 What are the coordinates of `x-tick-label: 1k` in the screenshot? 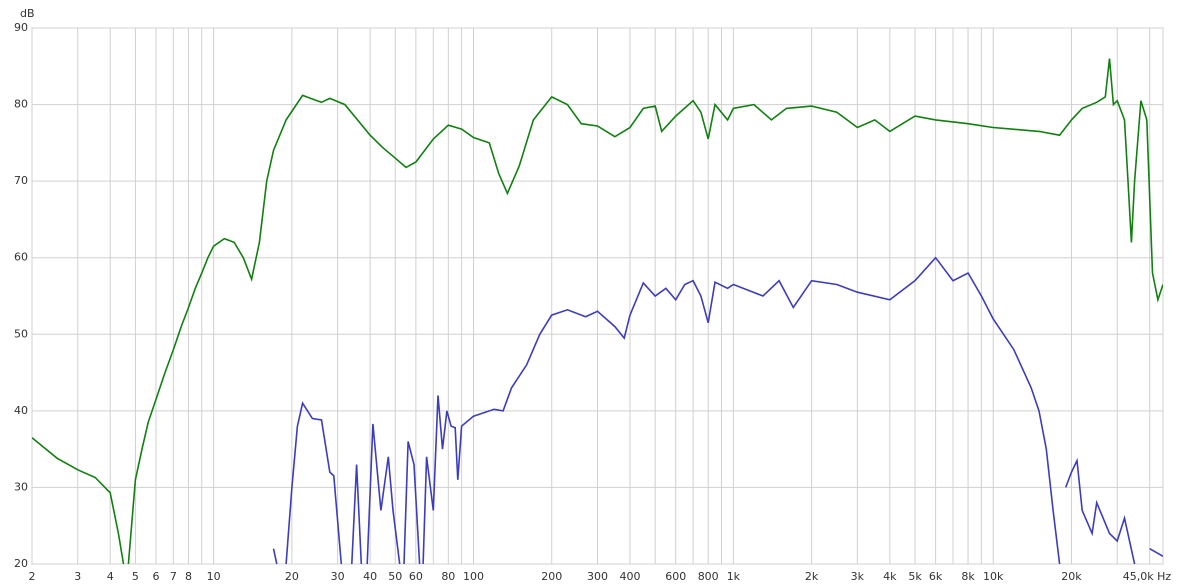 It's located at (734, 576).